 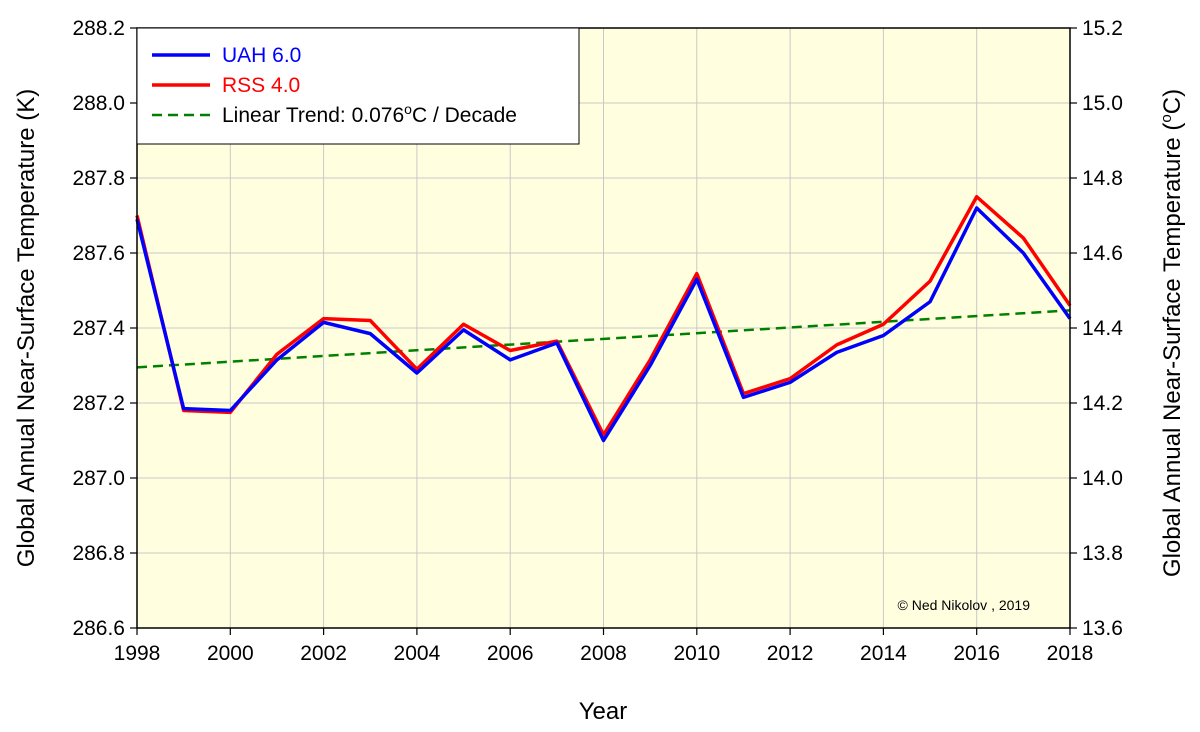 What do you see at coordinates (98, 478) in the screenshot?
I see `y-left-tick-label-2: 287.0` at bounding box center [98, 478].